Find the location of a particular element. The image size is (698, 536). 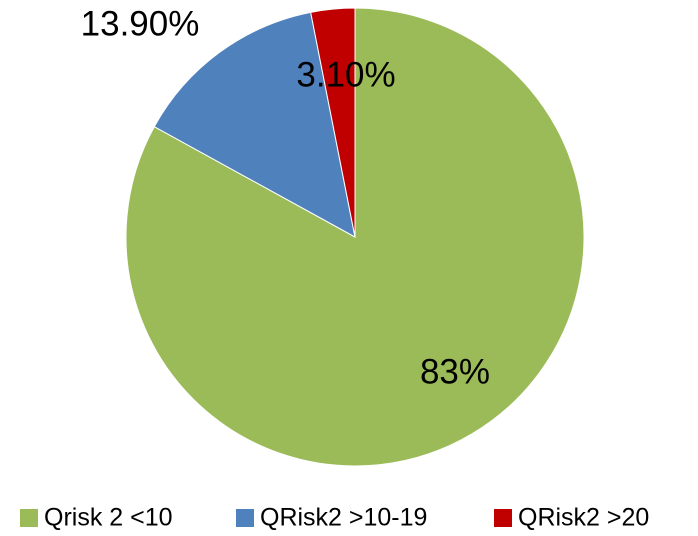

data-label: 83% is located at coordinates (455, 371).